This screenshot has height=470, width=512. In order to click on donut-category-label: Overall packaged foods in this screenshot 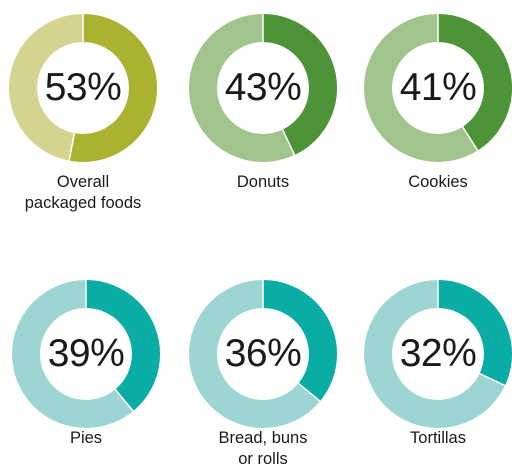, I will do `click(84, 193)`.